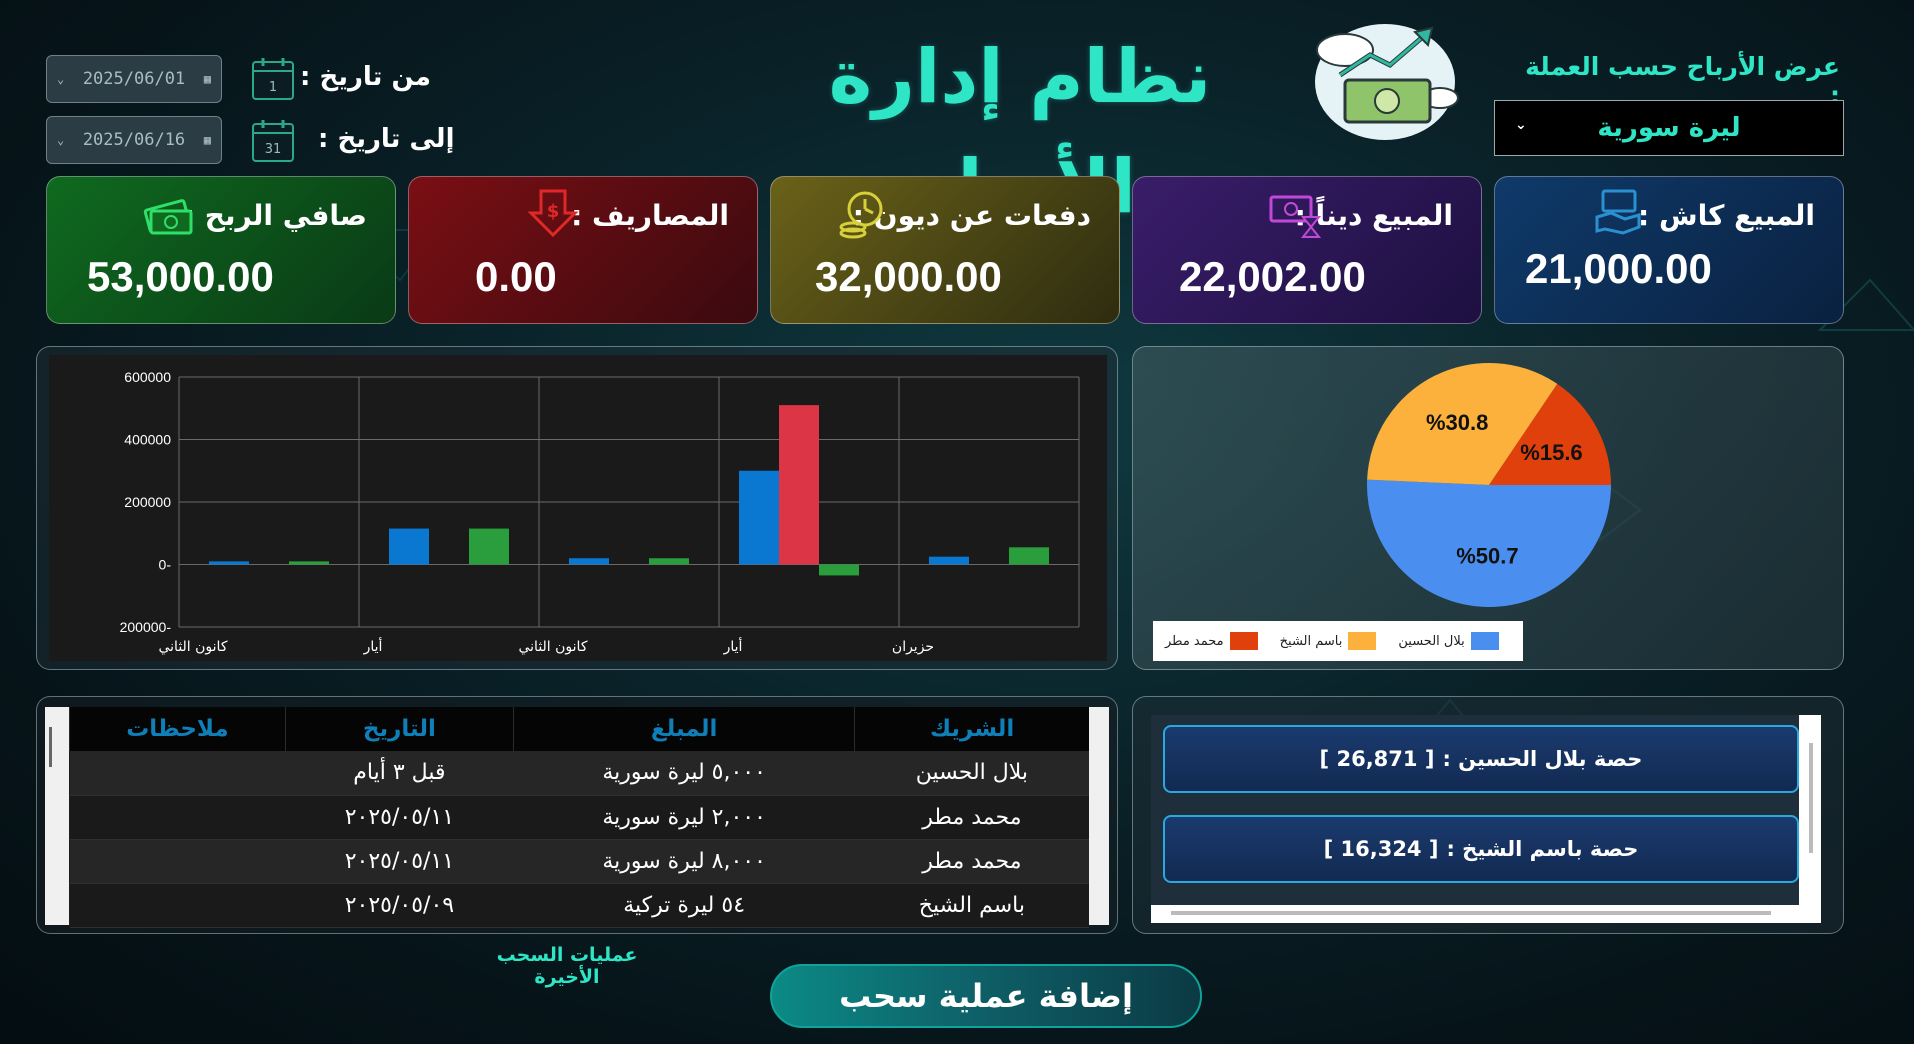  Describe the element at coordinates (1542, 759) in the screenshot. I see `share-label: حصة بلال الحسين :` at that location.